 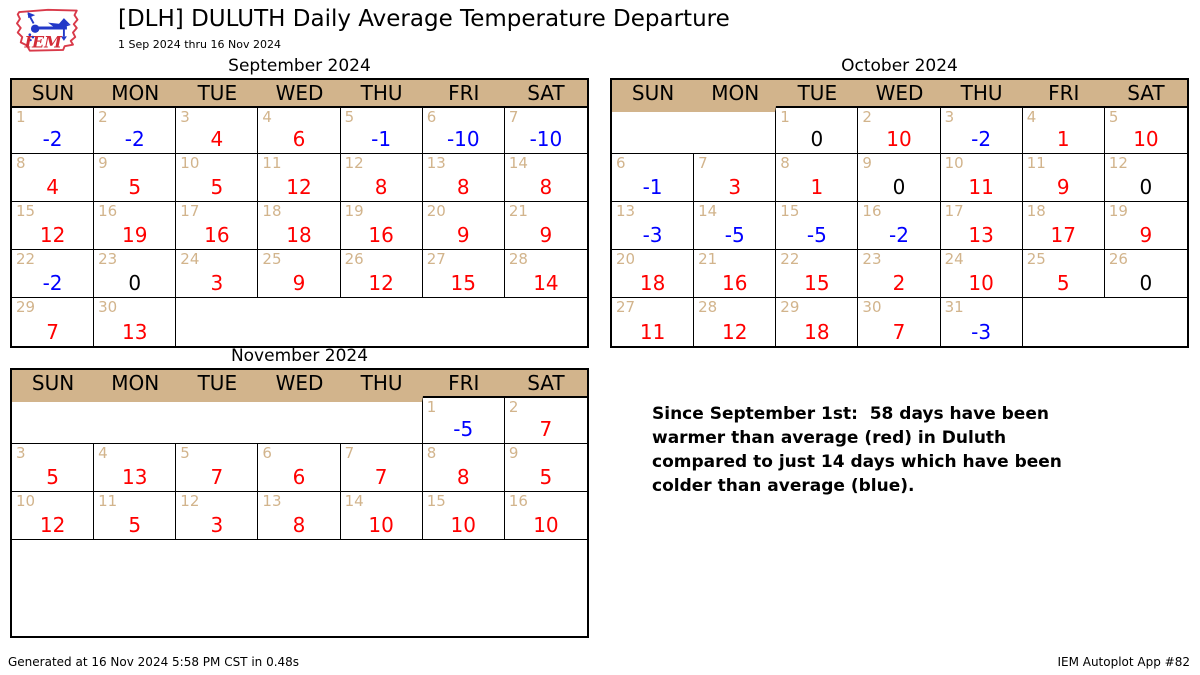 I want to click on day-cell: 20 9, so click(x=463, y=226).